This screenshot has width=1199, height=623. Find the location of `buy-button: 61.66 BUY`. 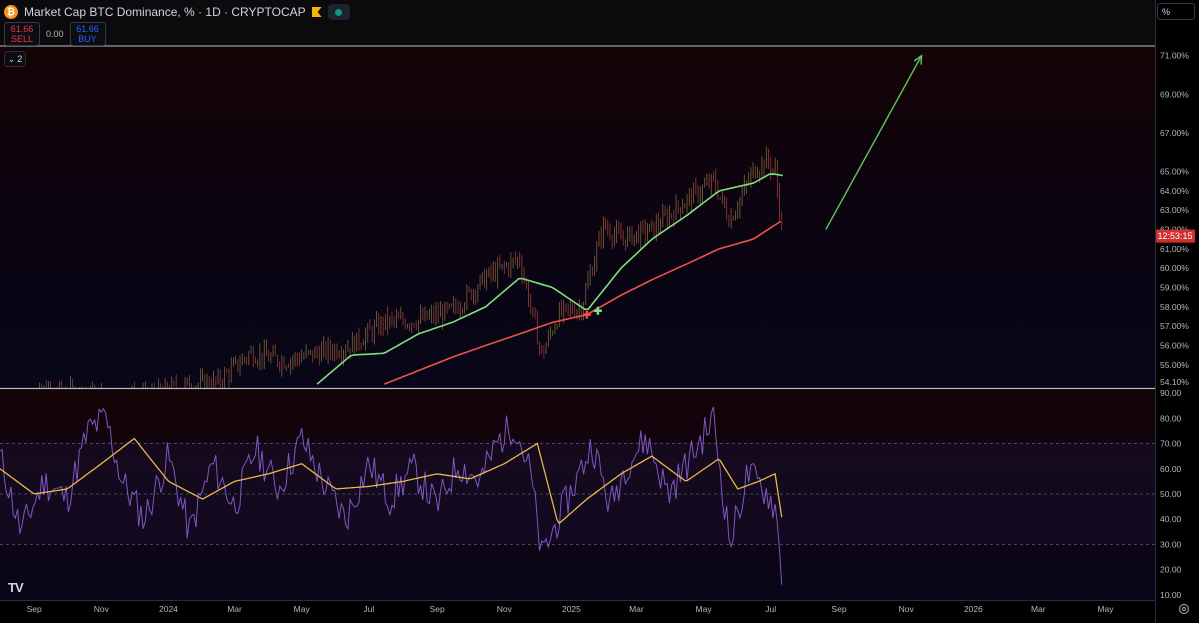

buy-button: 61.66 BUY is located at coordinates (87, 34).